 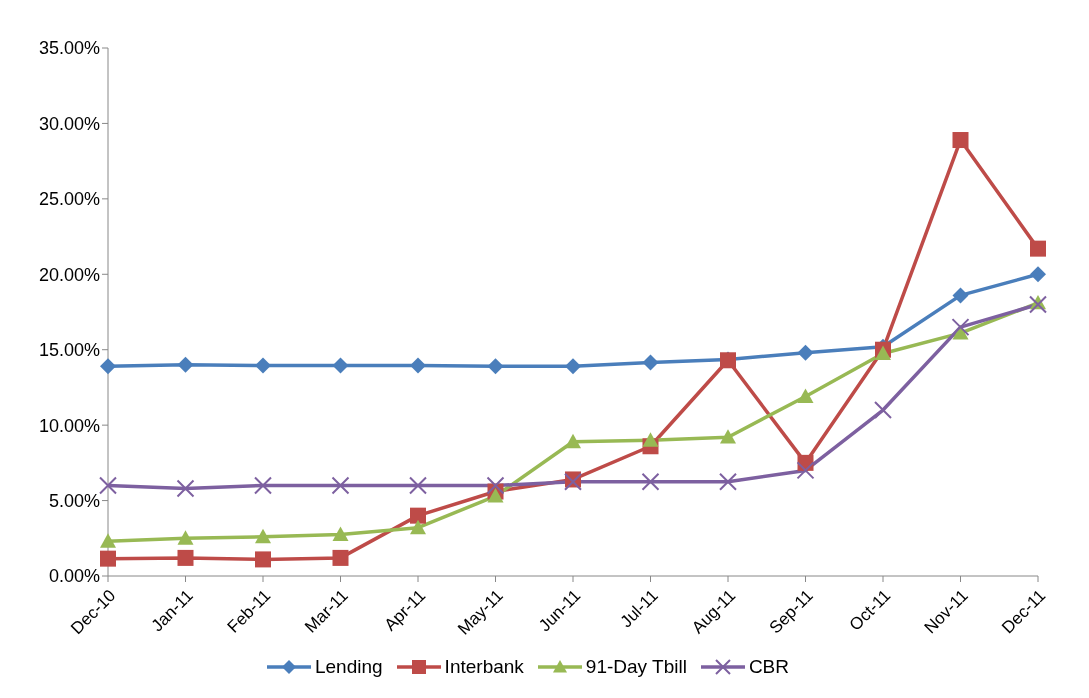 I want to click on y-tick-label: 20.00%, so click(x=69, y=274).